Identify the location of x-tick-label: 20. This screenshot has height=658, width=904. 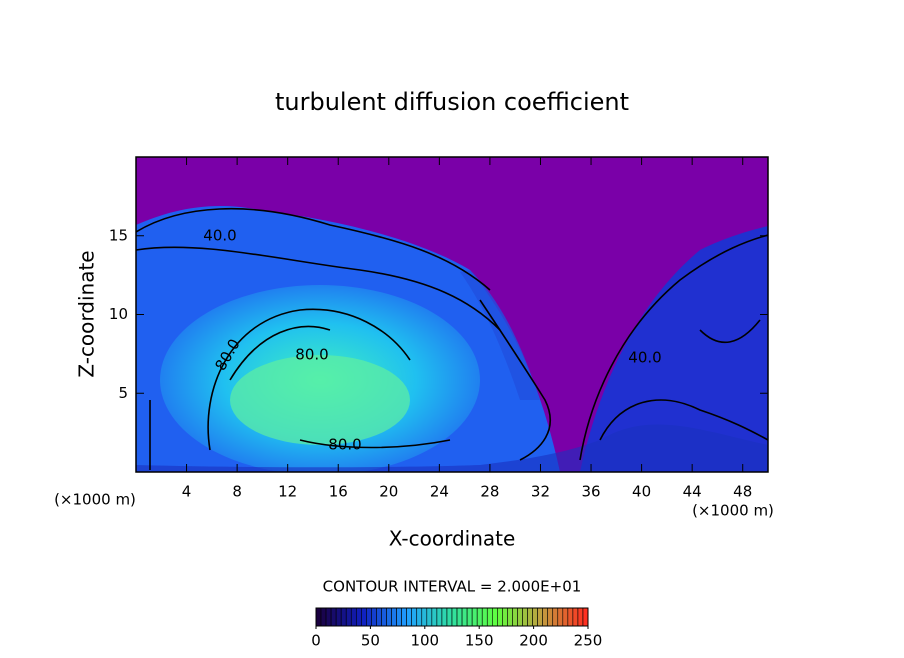
(388, 492).